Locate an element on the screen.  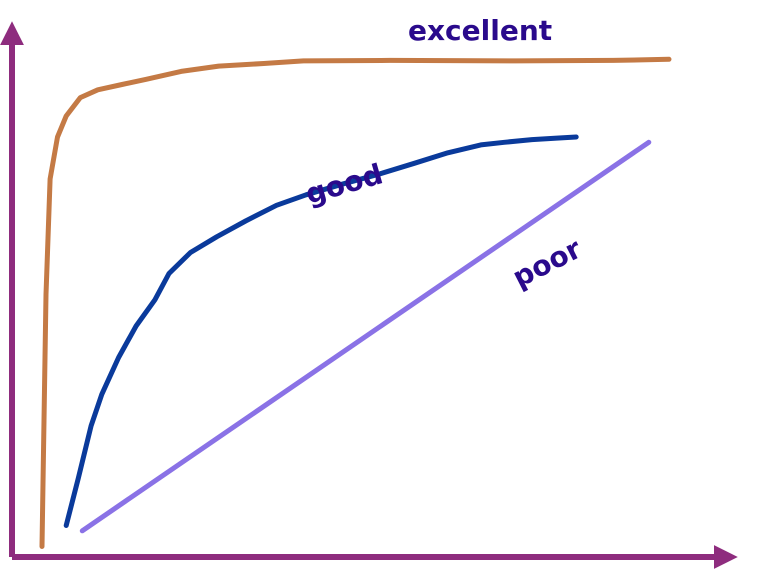
label-poor: poor is located at coordinates (547, 263).